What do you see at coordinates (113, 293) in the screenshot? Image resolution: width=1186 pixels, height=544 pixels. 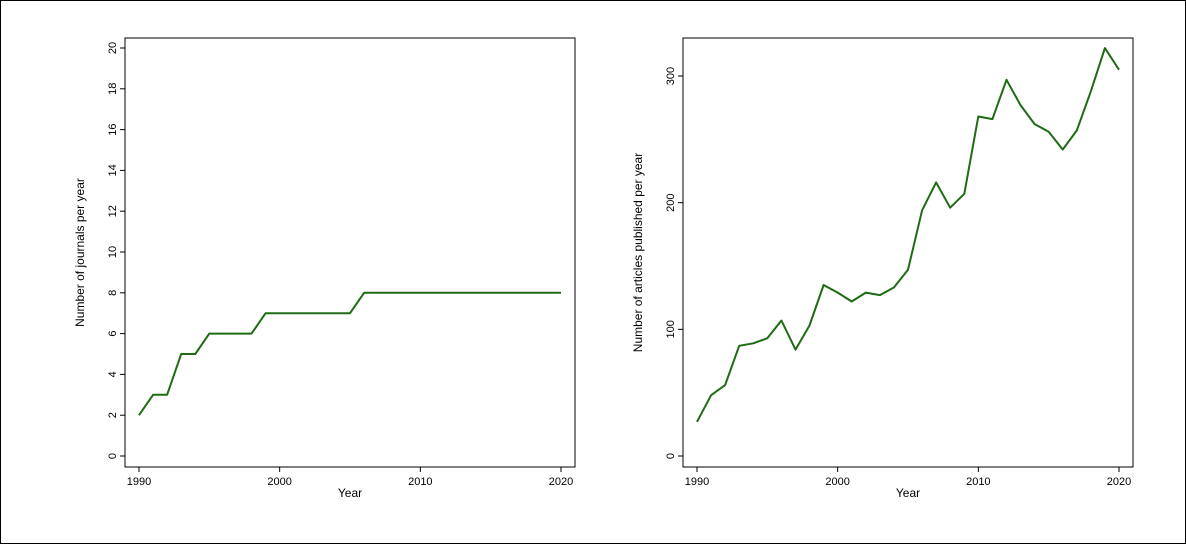 I see `y-tick-label: 8` at bounding box center [113, 293].